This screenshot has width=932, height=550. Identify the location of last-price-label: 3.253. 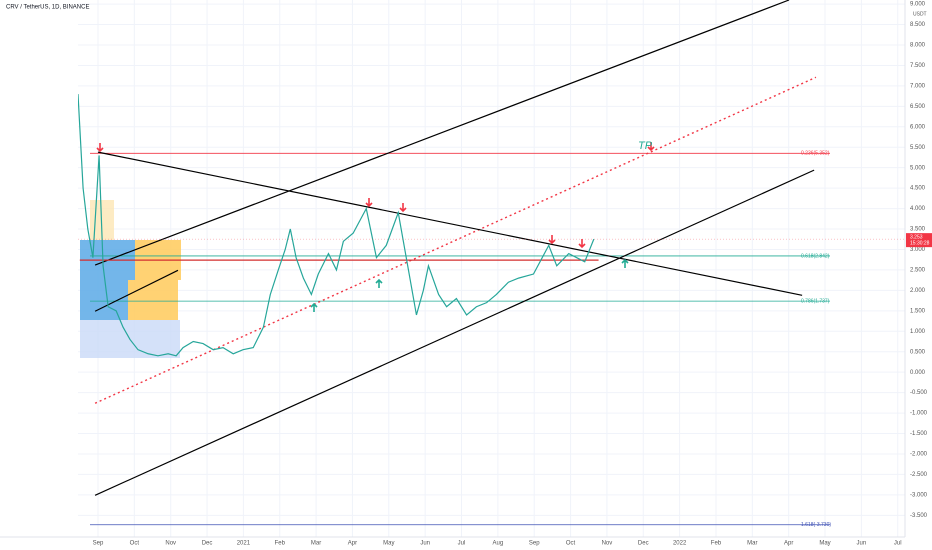
(916, 237).